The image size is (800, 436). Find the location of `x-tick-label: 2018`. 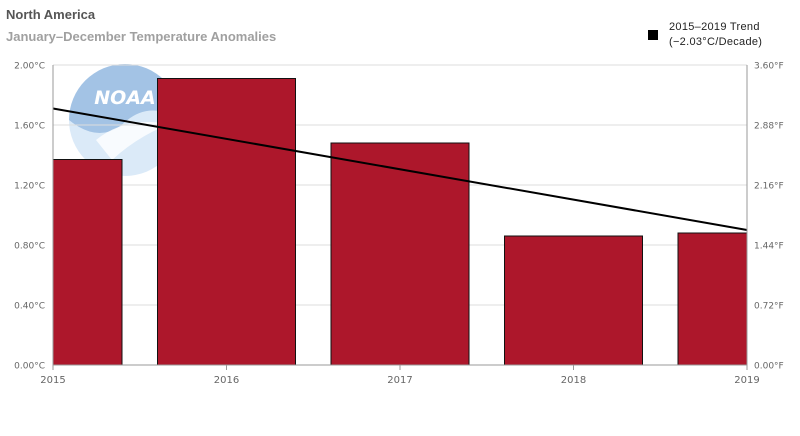

x-tick-label: 2018 is located at coordinates (573, 380).